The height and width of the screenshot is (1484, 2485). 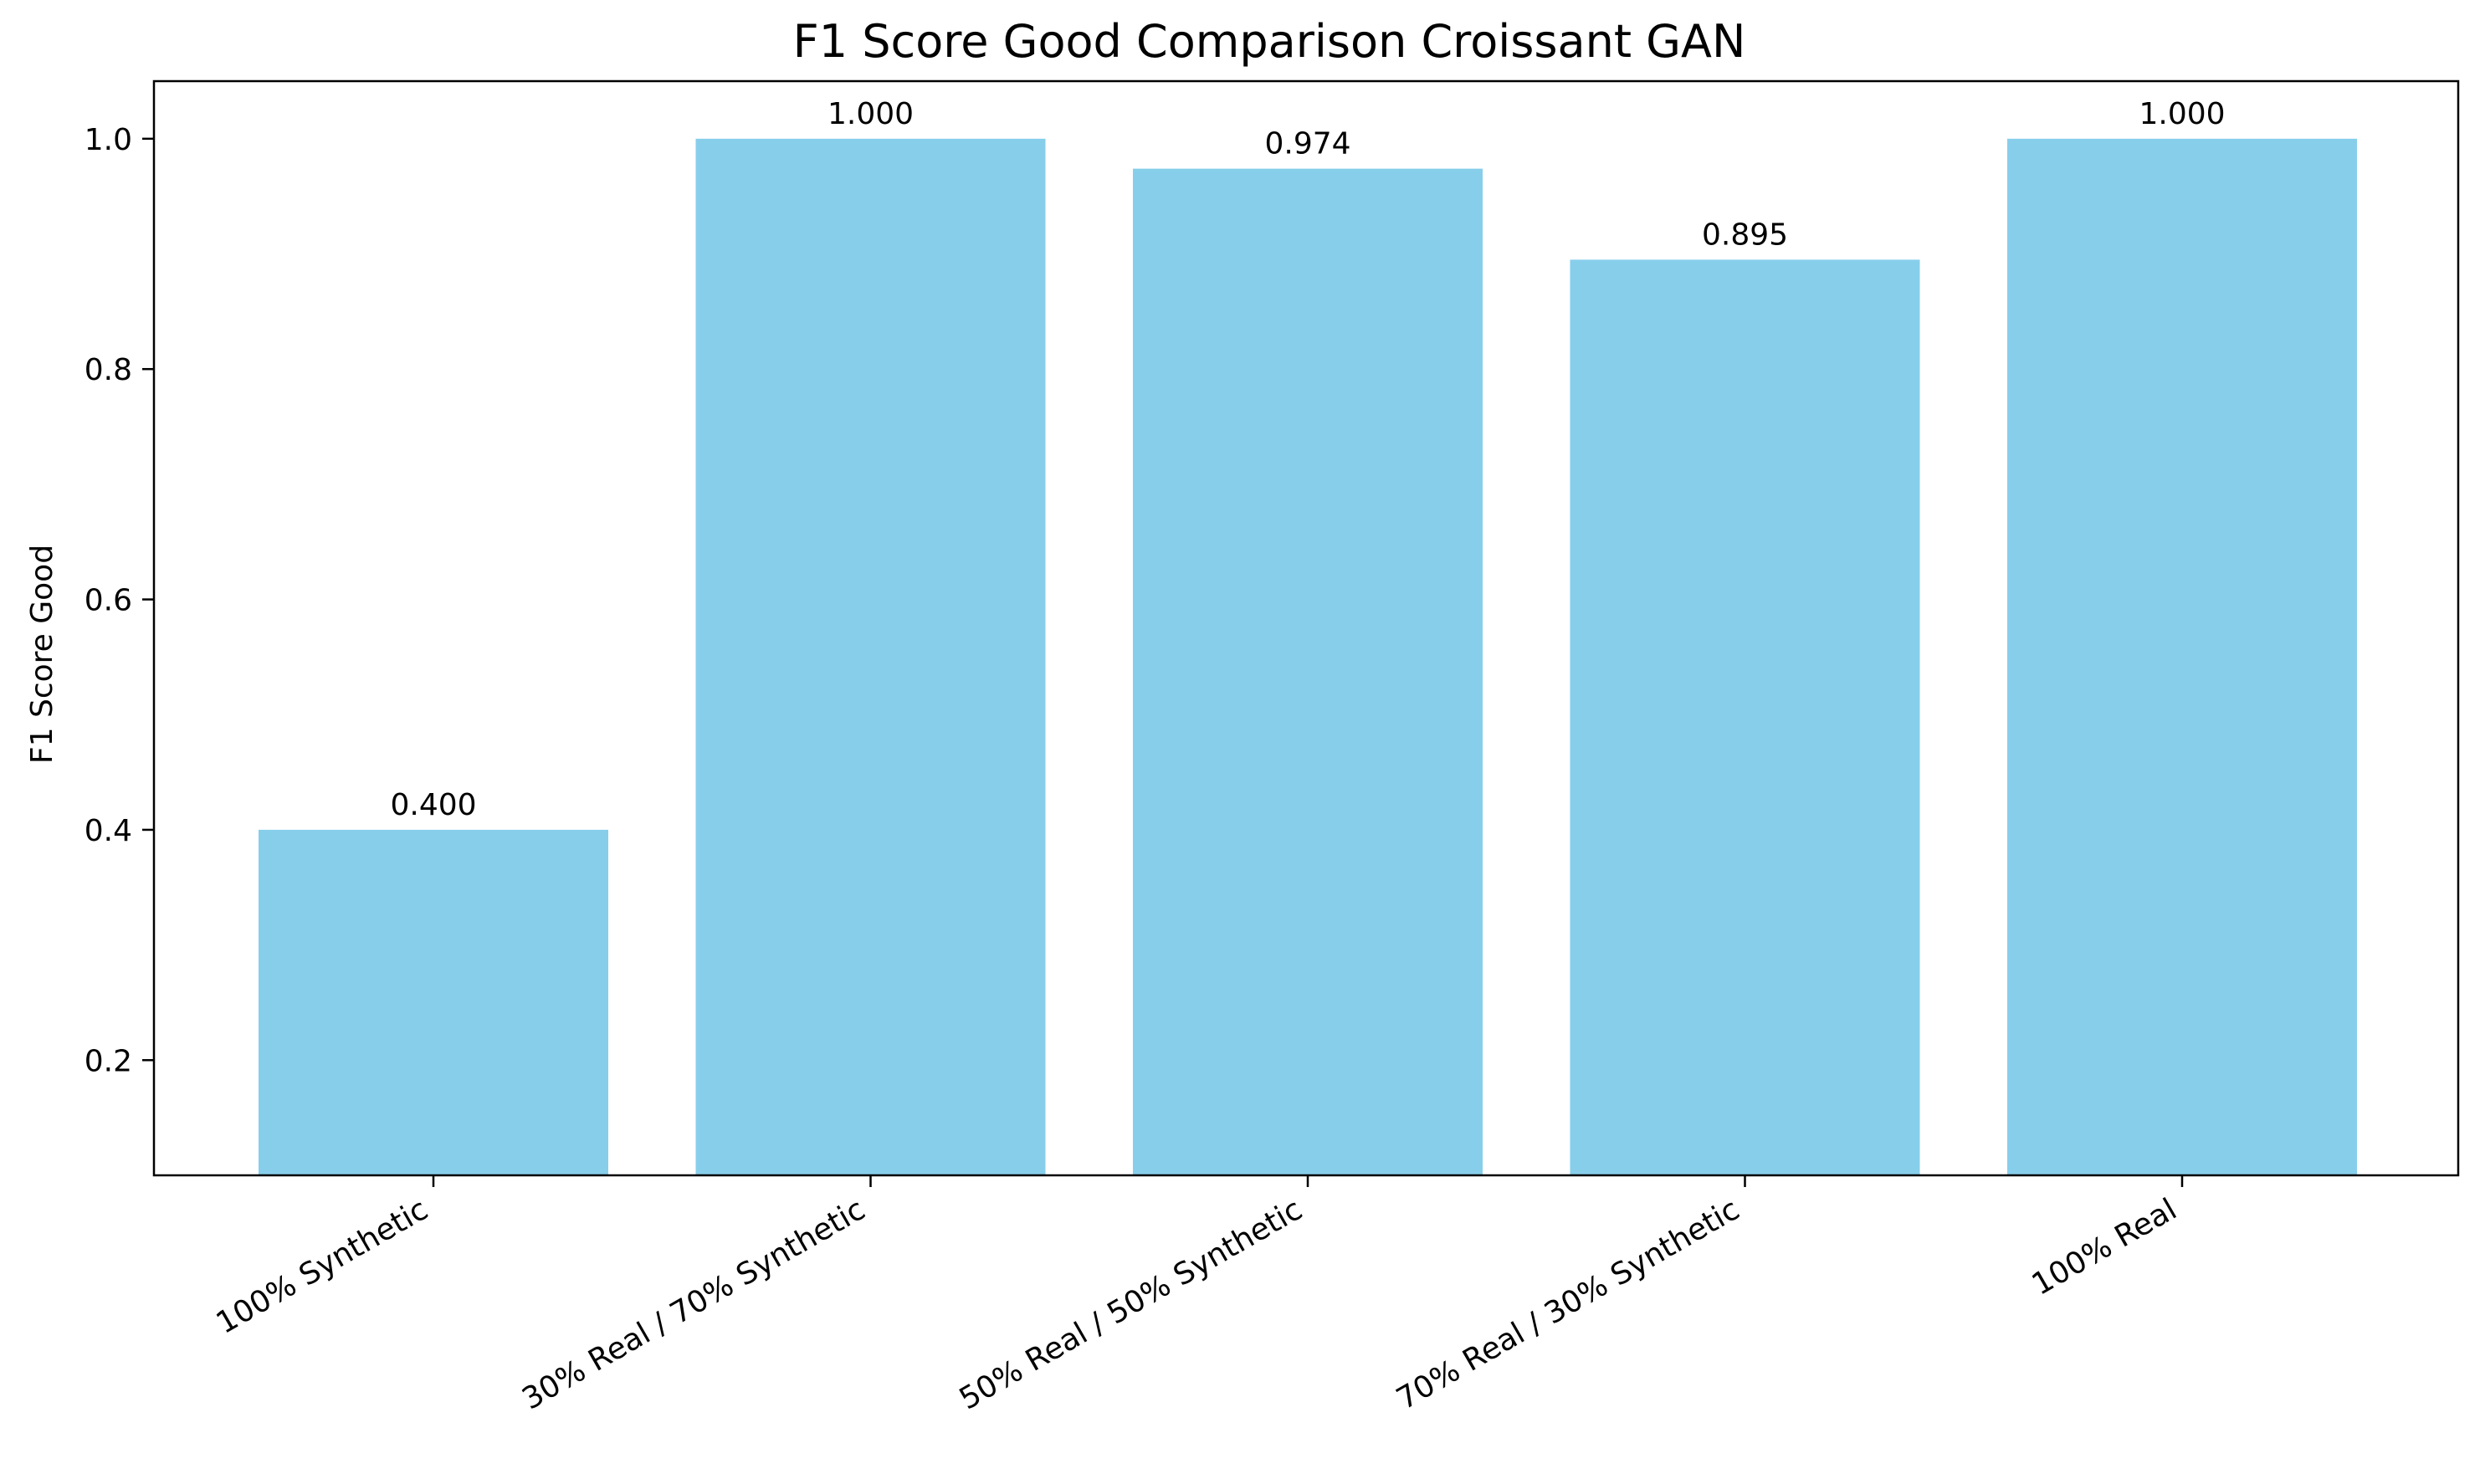 What do you see at coordinates (693, 1304) in the screenshot?
I see `x-tick-label-1: 30% Real / 70% Synthetic` at bounding box center [693, 1304].